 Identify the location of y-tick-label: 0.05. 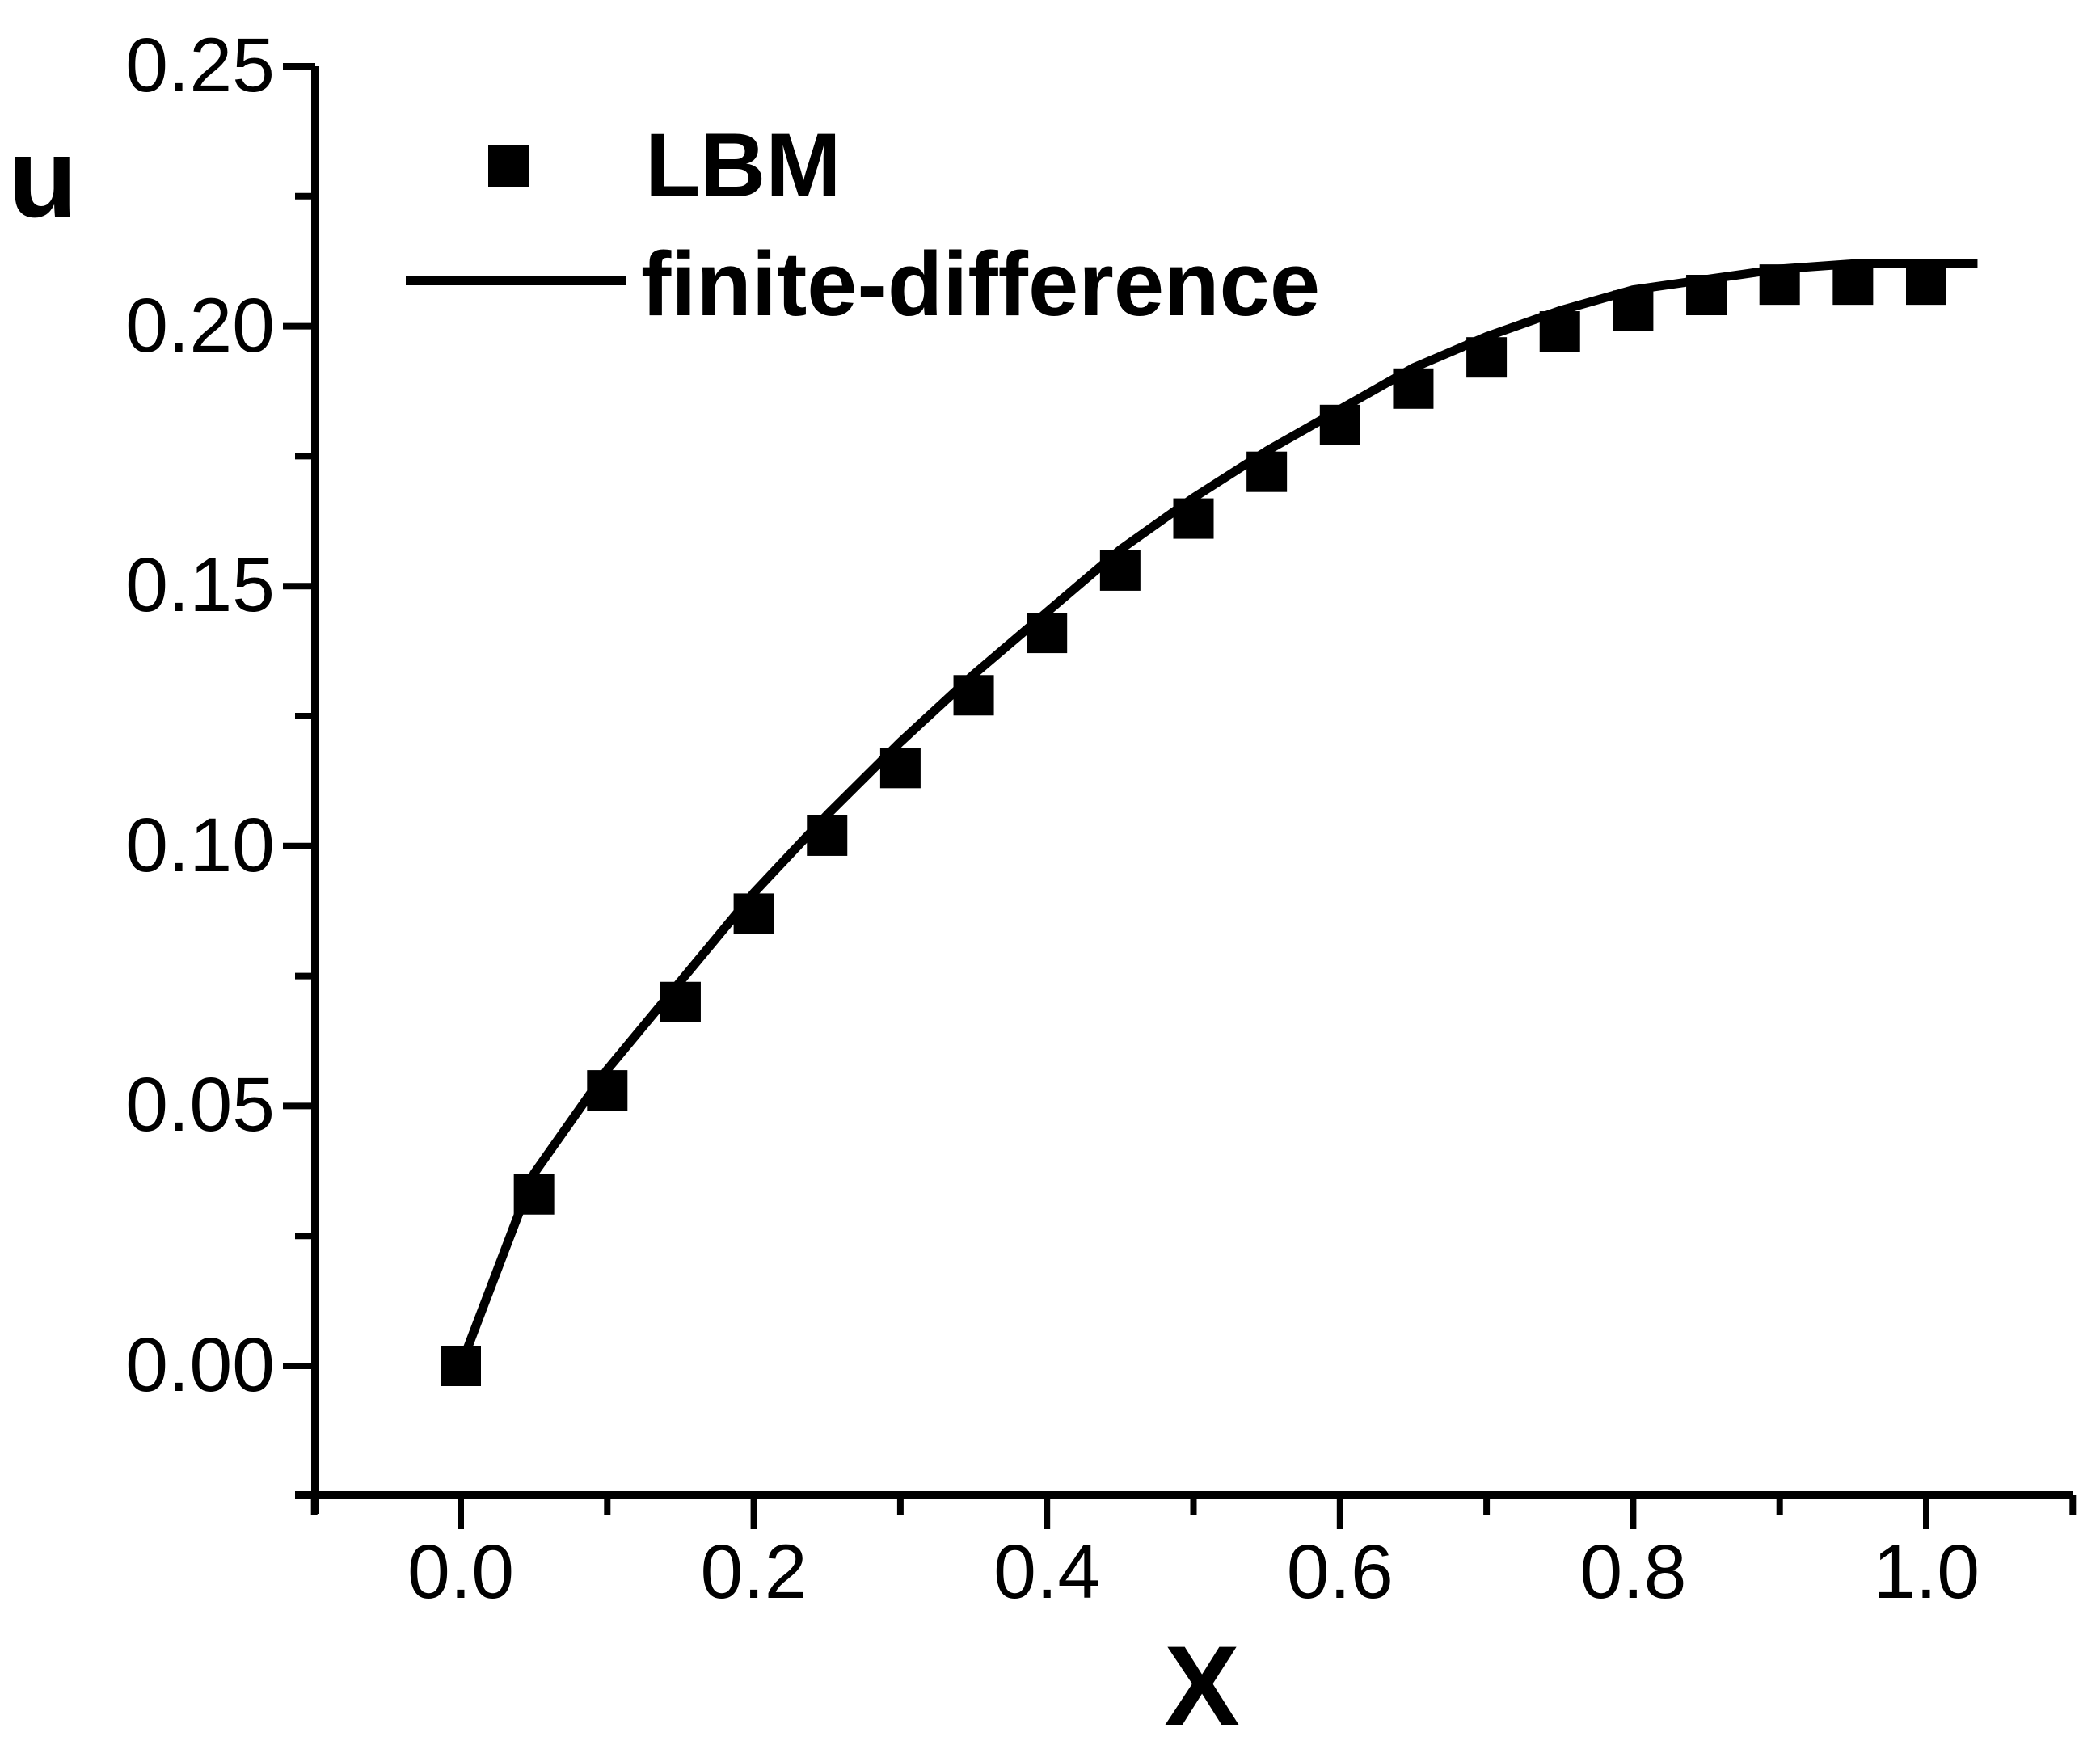
(200, 1105).